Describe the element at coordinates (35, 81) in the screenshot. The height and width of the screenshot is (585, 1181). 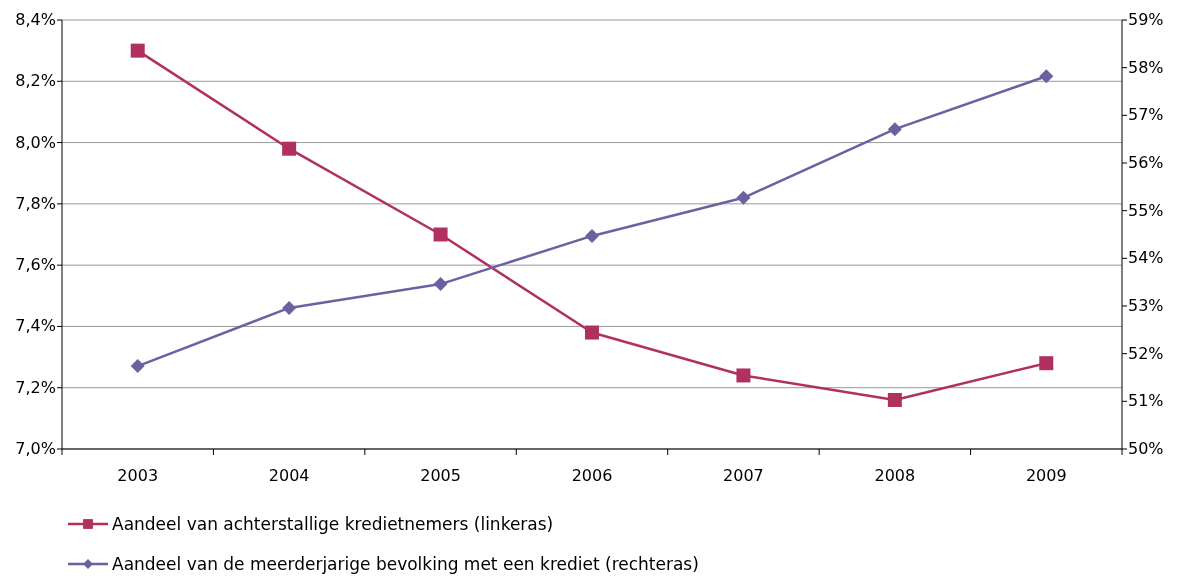
I see `y-tick-label: 8,2%` at that location.